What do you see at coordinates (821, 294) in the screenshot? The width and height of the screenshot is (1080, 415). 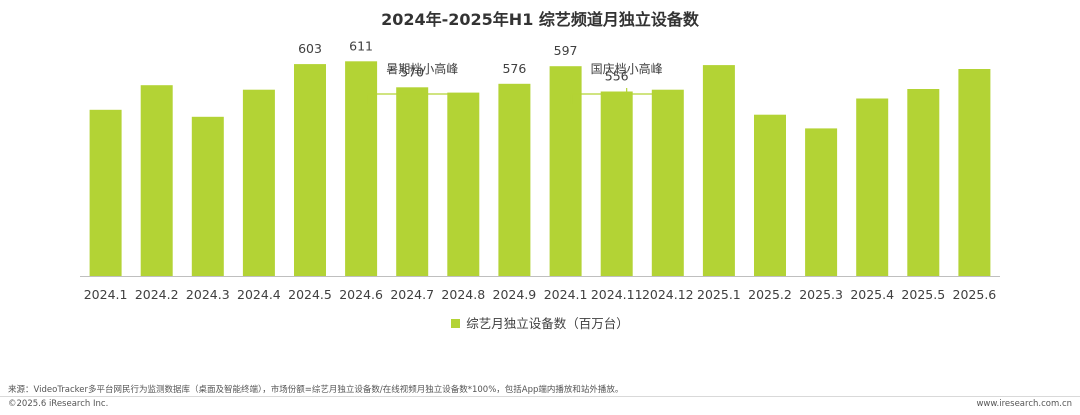 I see `x-tick-label: 2025.3` at bounding box center [821, 294].